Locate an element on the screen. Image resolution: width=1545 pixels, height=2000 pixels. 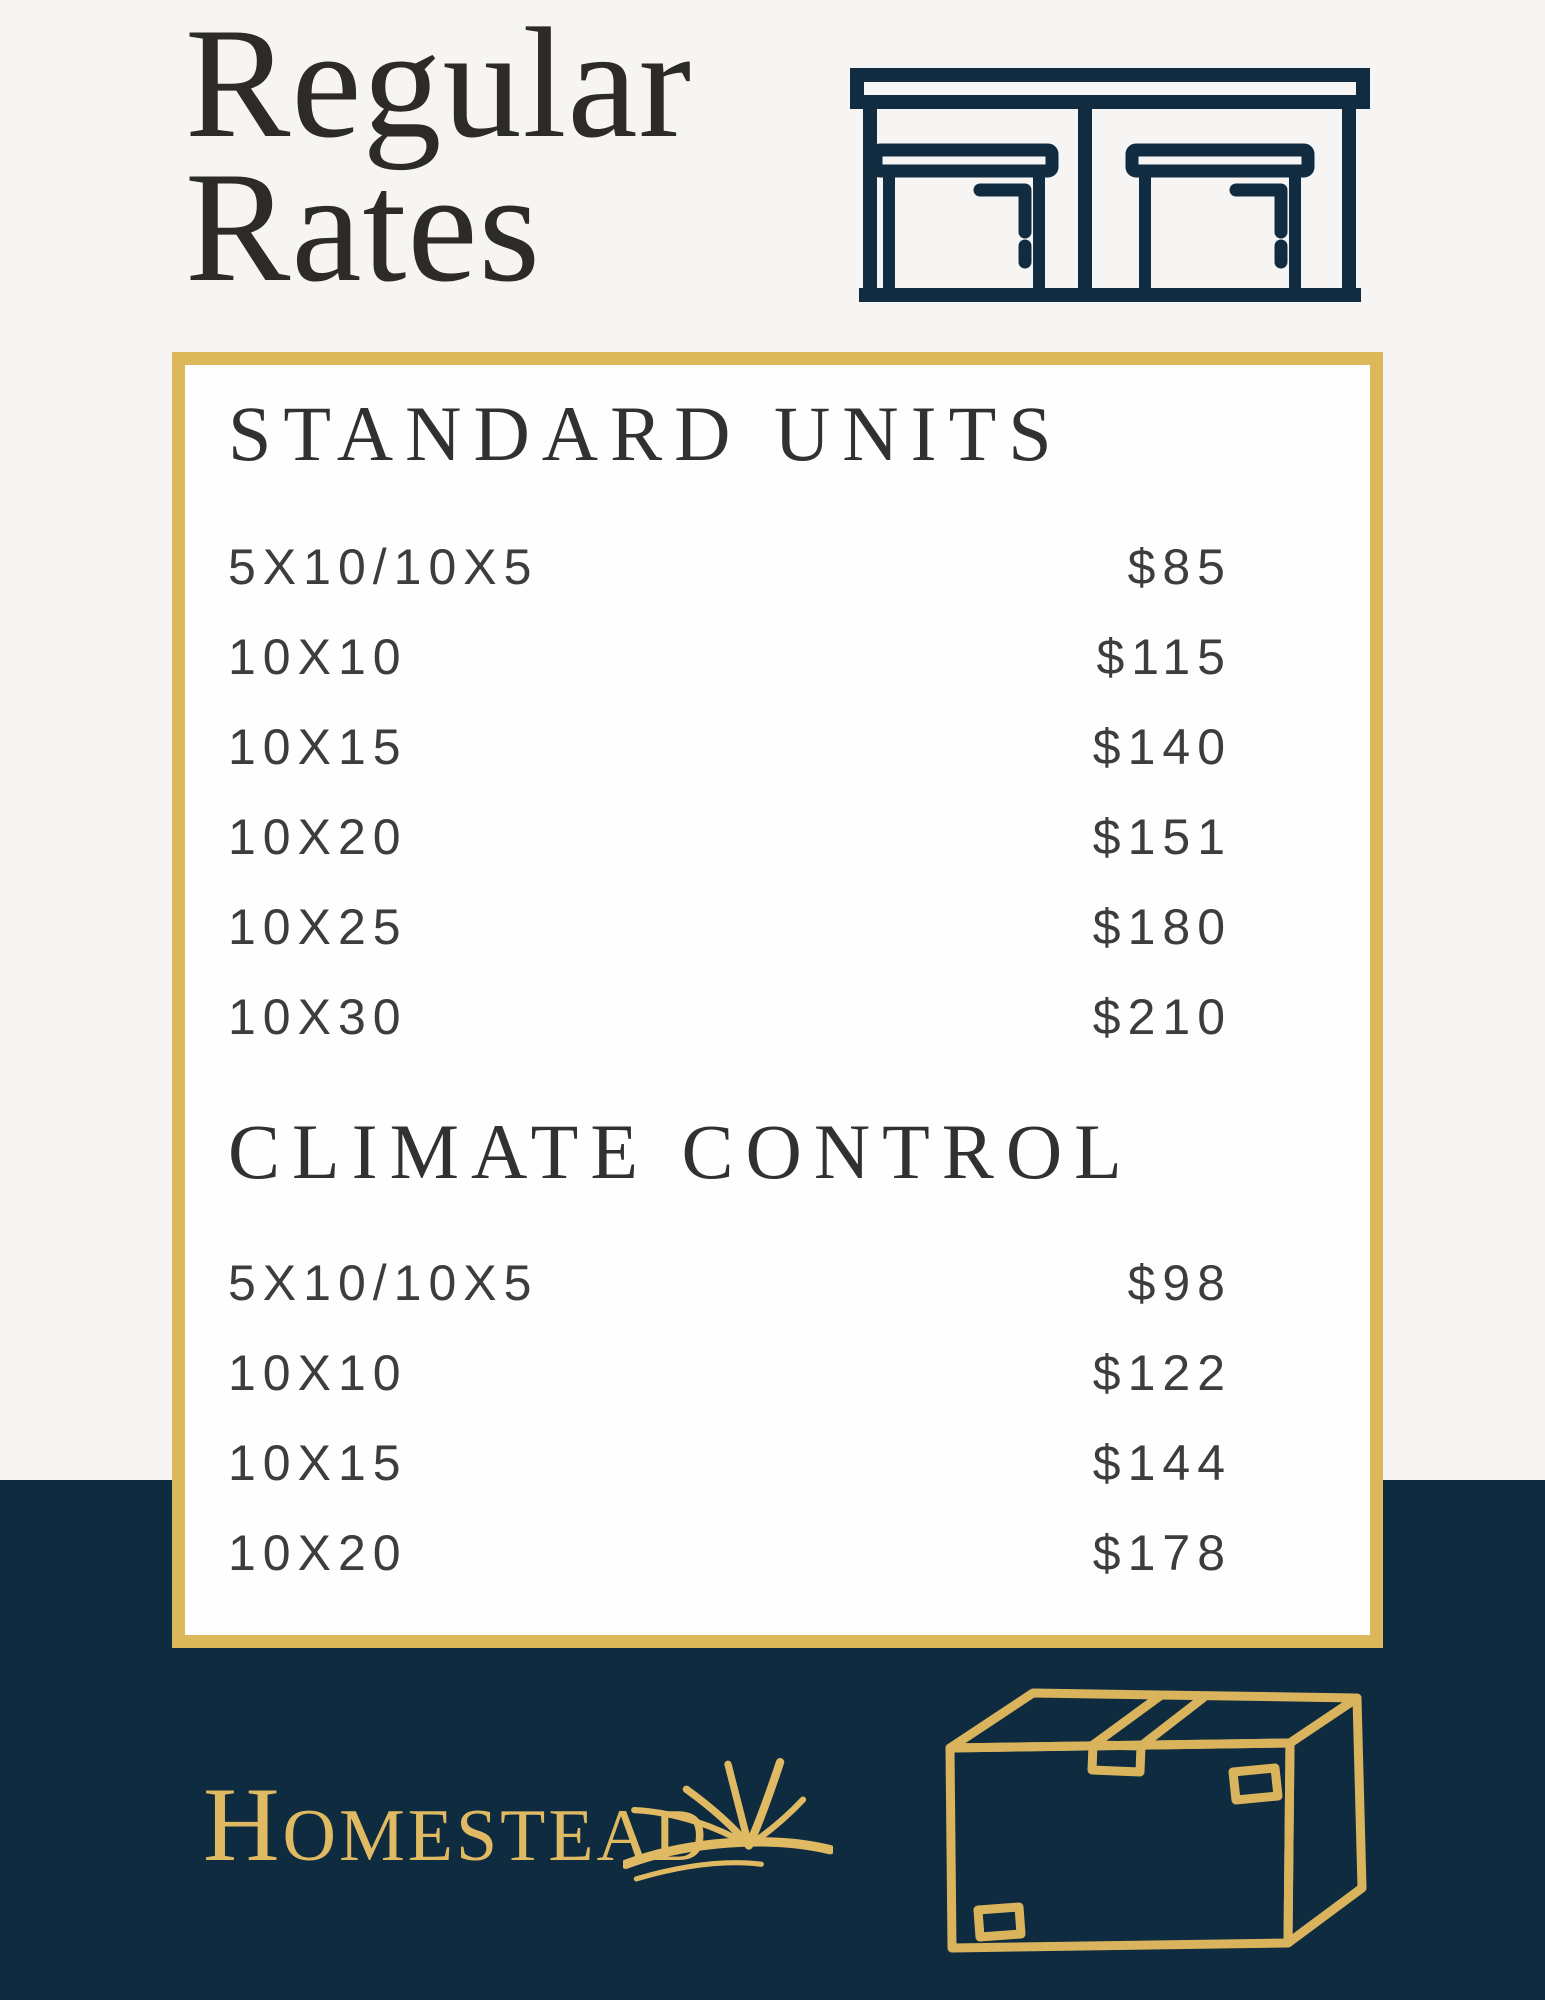
unit-price: $115 is located at coordinates (1164, 657).